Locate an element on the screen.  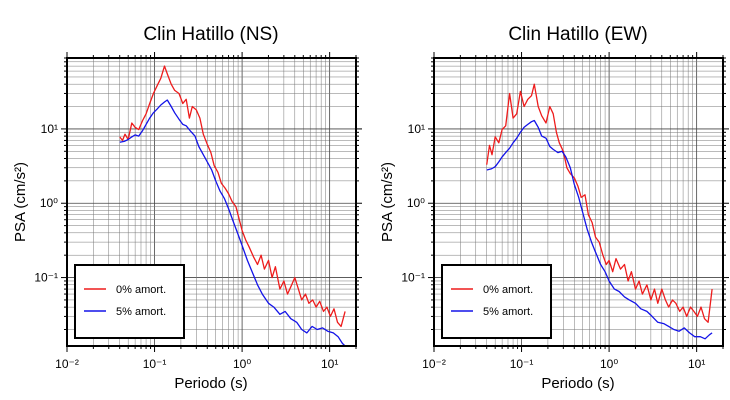
chart-title: Clin Hatillo (NS) is located at coordinates (210, 34).